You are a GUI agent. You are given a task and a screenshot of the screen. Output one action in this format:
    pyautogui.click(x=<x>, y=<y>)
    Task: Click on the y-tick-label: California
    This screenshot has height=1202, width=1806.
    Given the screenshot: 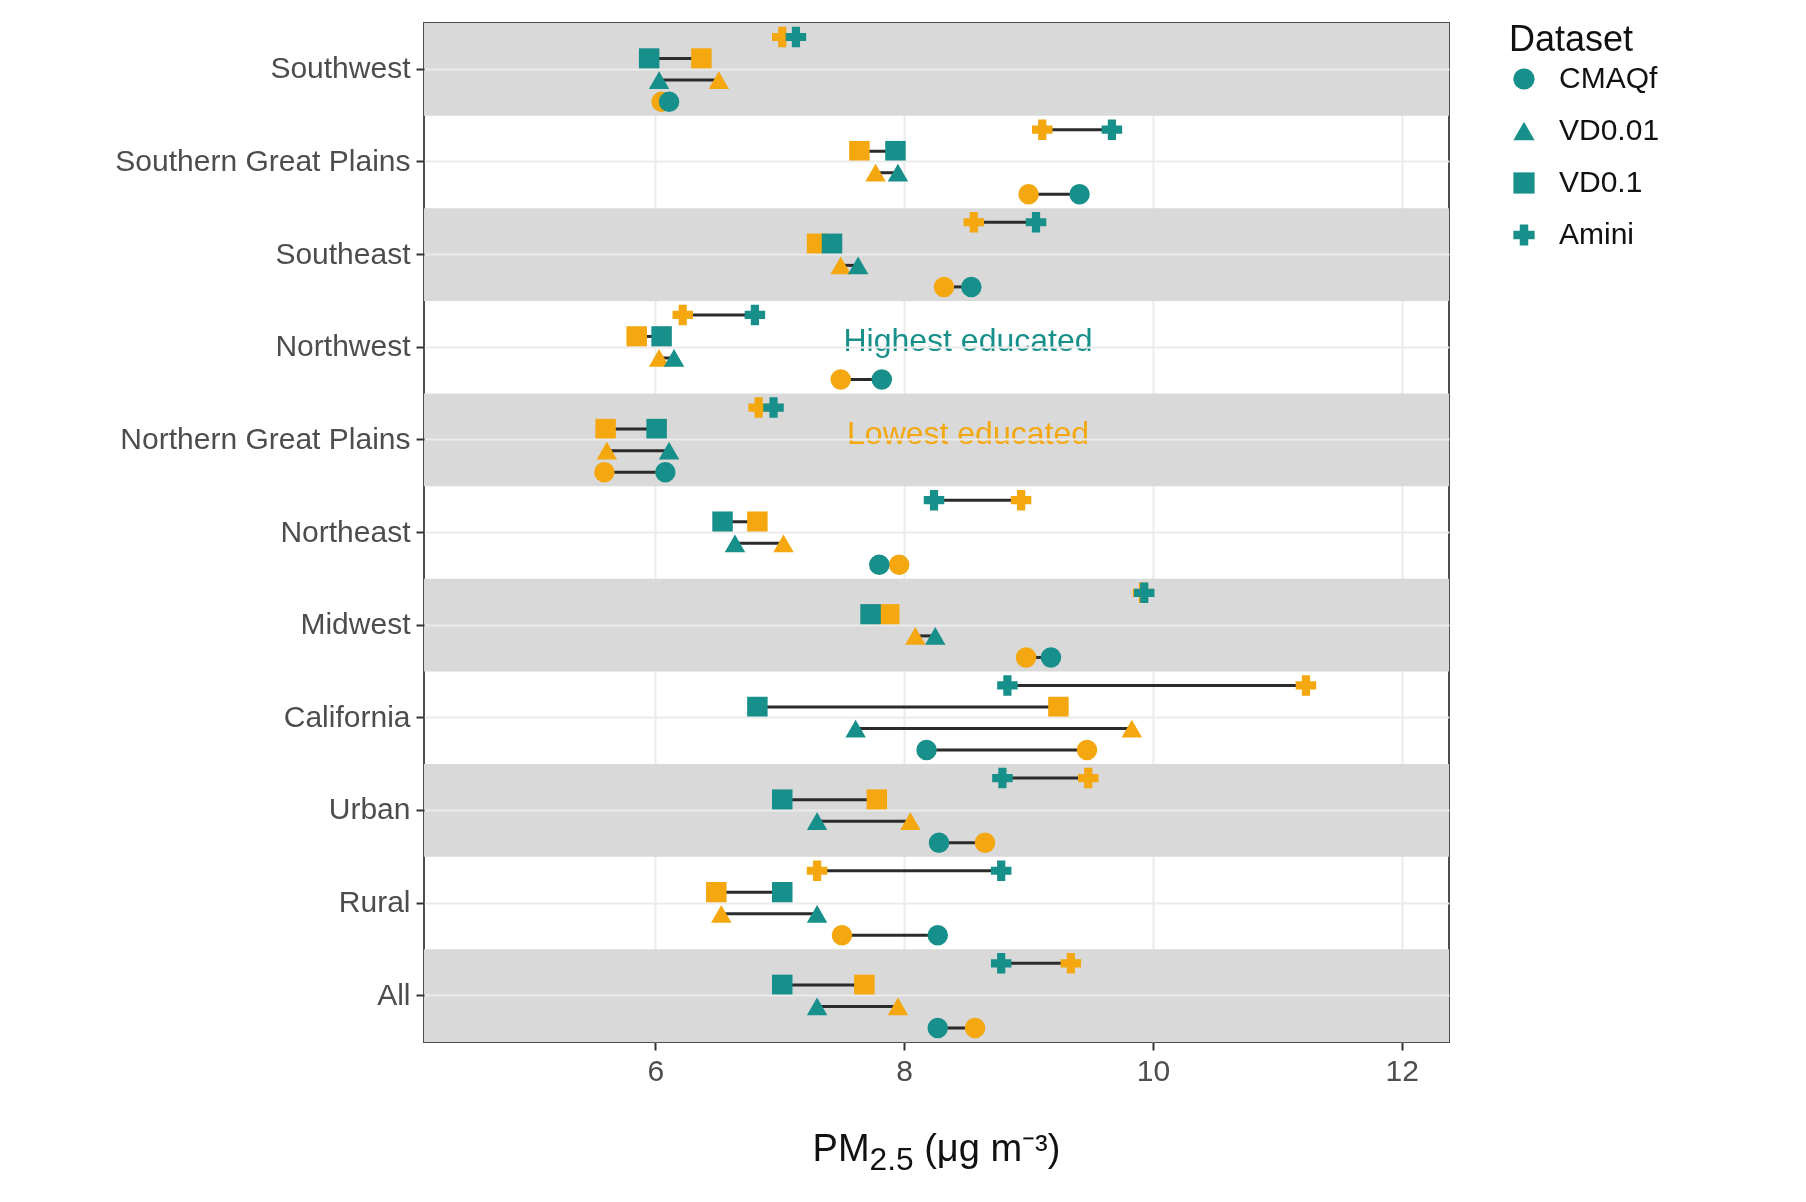 What is the action you would take?
    pyautogui.click(x=347, y=716)
    